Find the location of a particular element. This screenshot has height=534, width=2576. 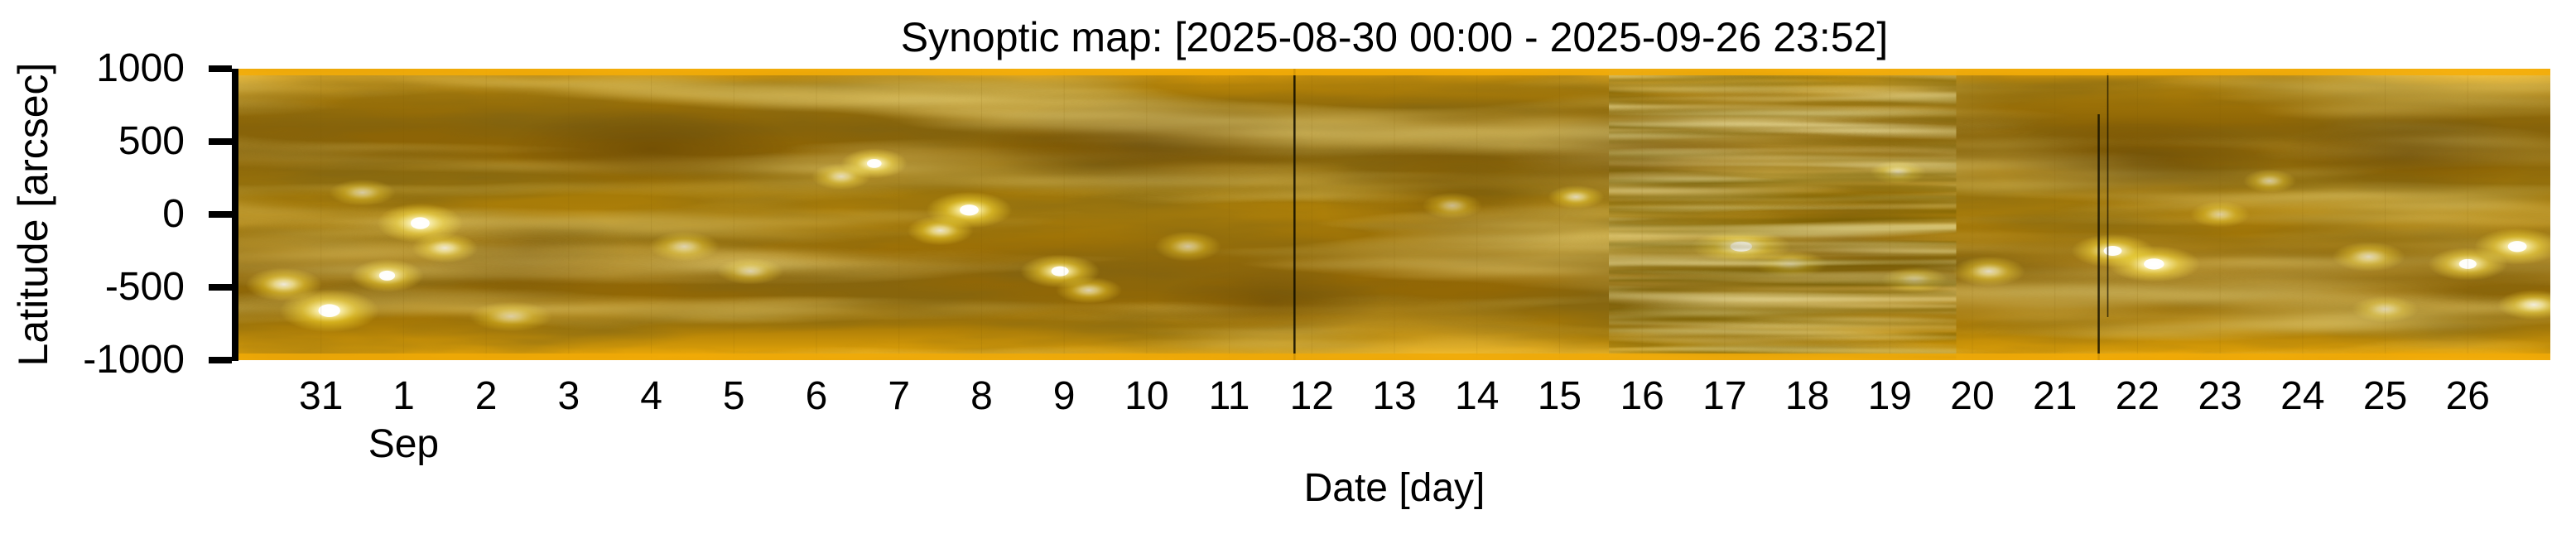

x-tick-label: 5 is located at coordinates (733, 396).